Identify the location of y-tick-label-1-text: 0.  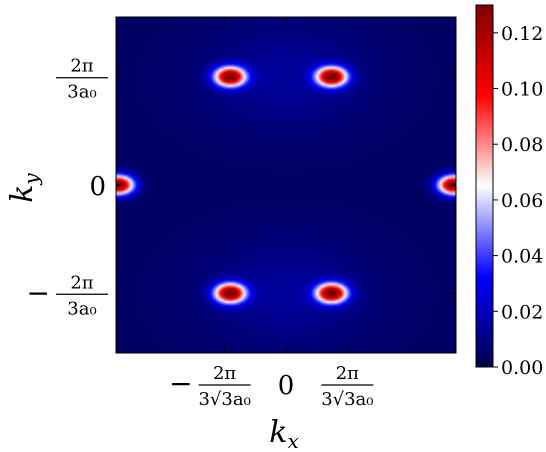
(97, 187).